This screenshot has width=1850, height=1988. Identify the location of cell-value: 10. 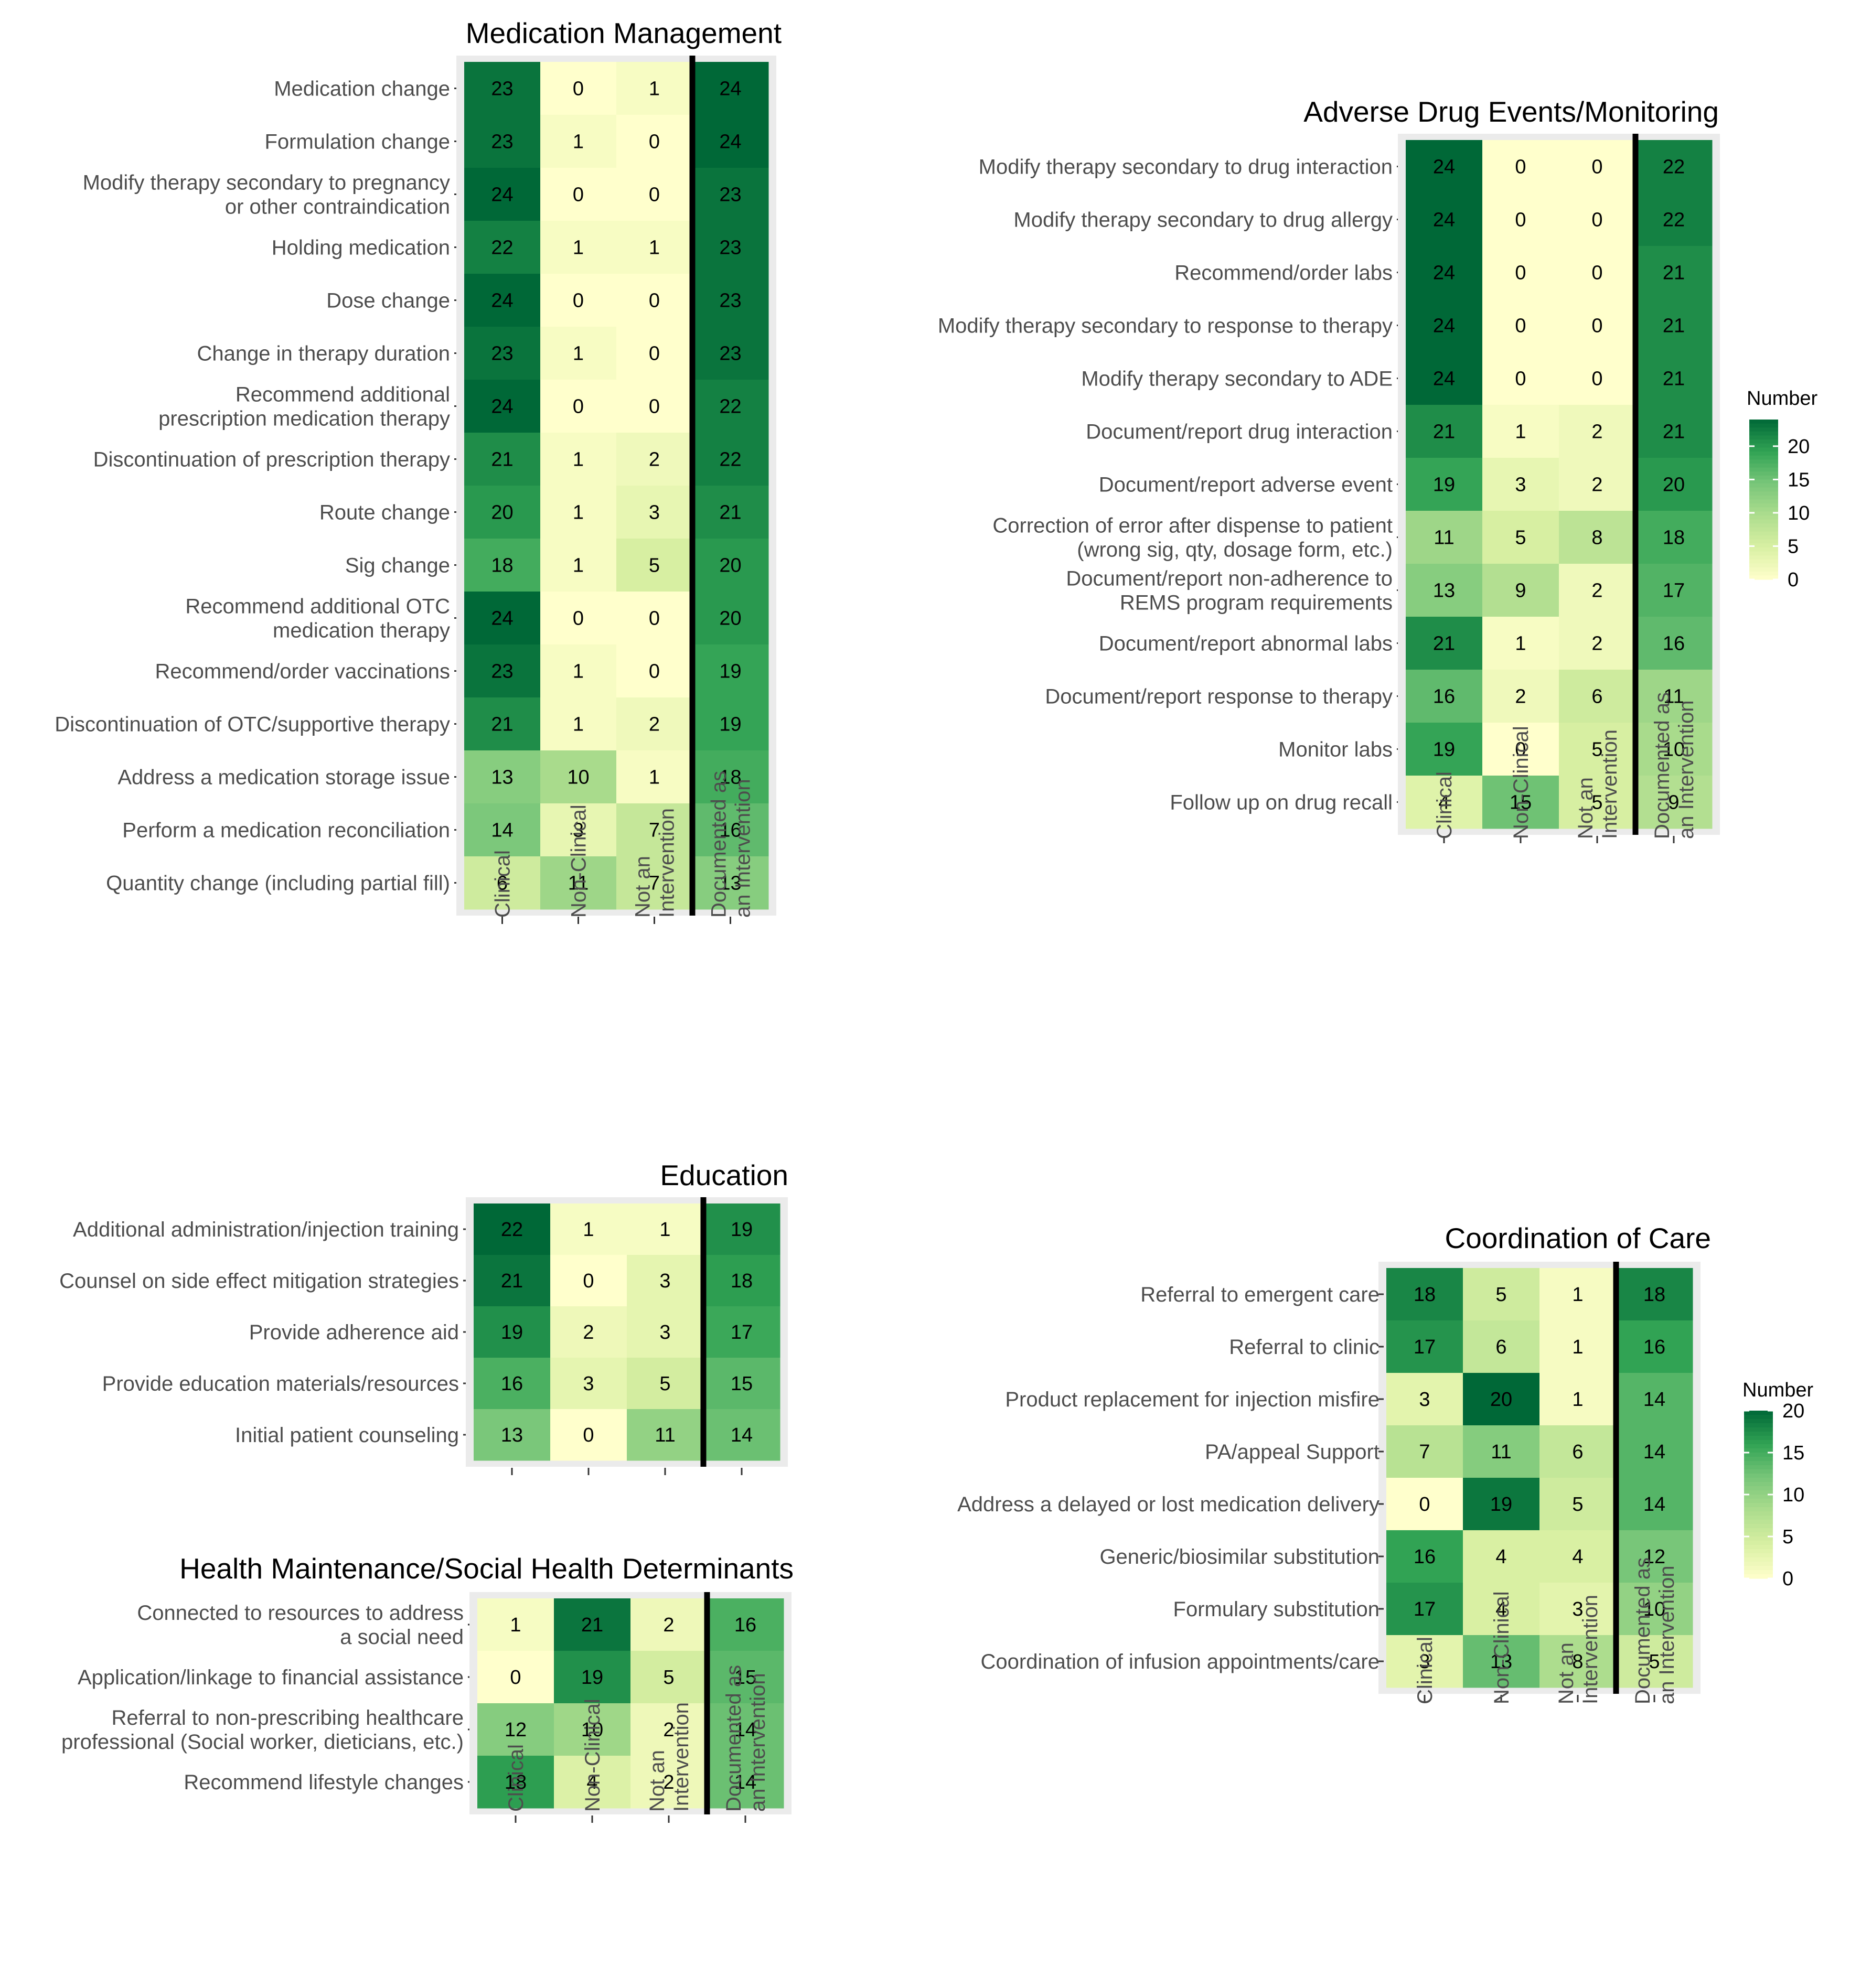
(1674, 750).